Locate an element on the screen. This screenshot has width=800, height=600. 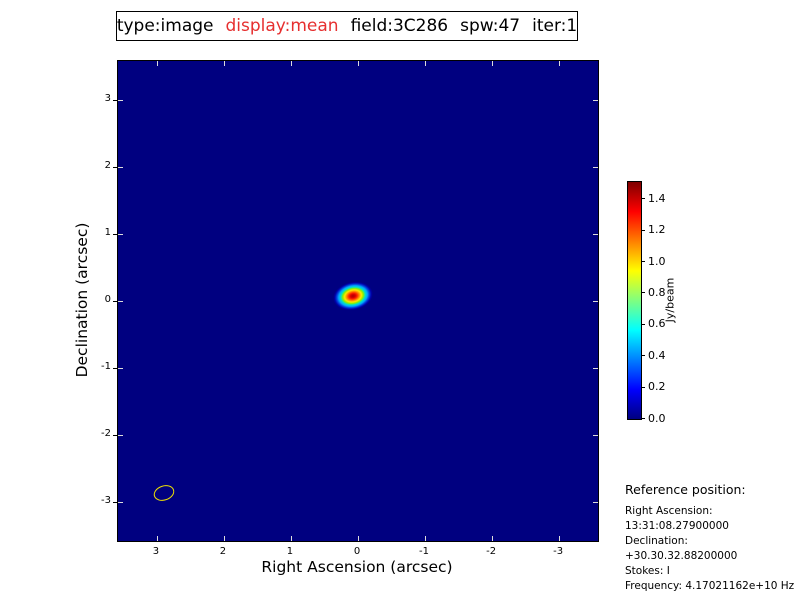
source-blob is located at coordinates (353, 295).